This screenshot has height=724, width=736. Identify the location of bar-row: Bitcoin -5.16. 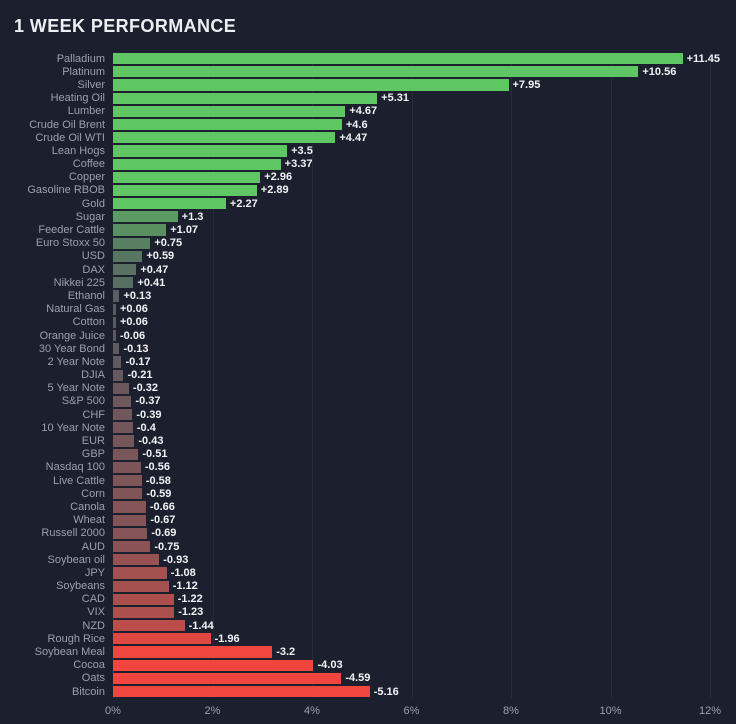
(368, 691).